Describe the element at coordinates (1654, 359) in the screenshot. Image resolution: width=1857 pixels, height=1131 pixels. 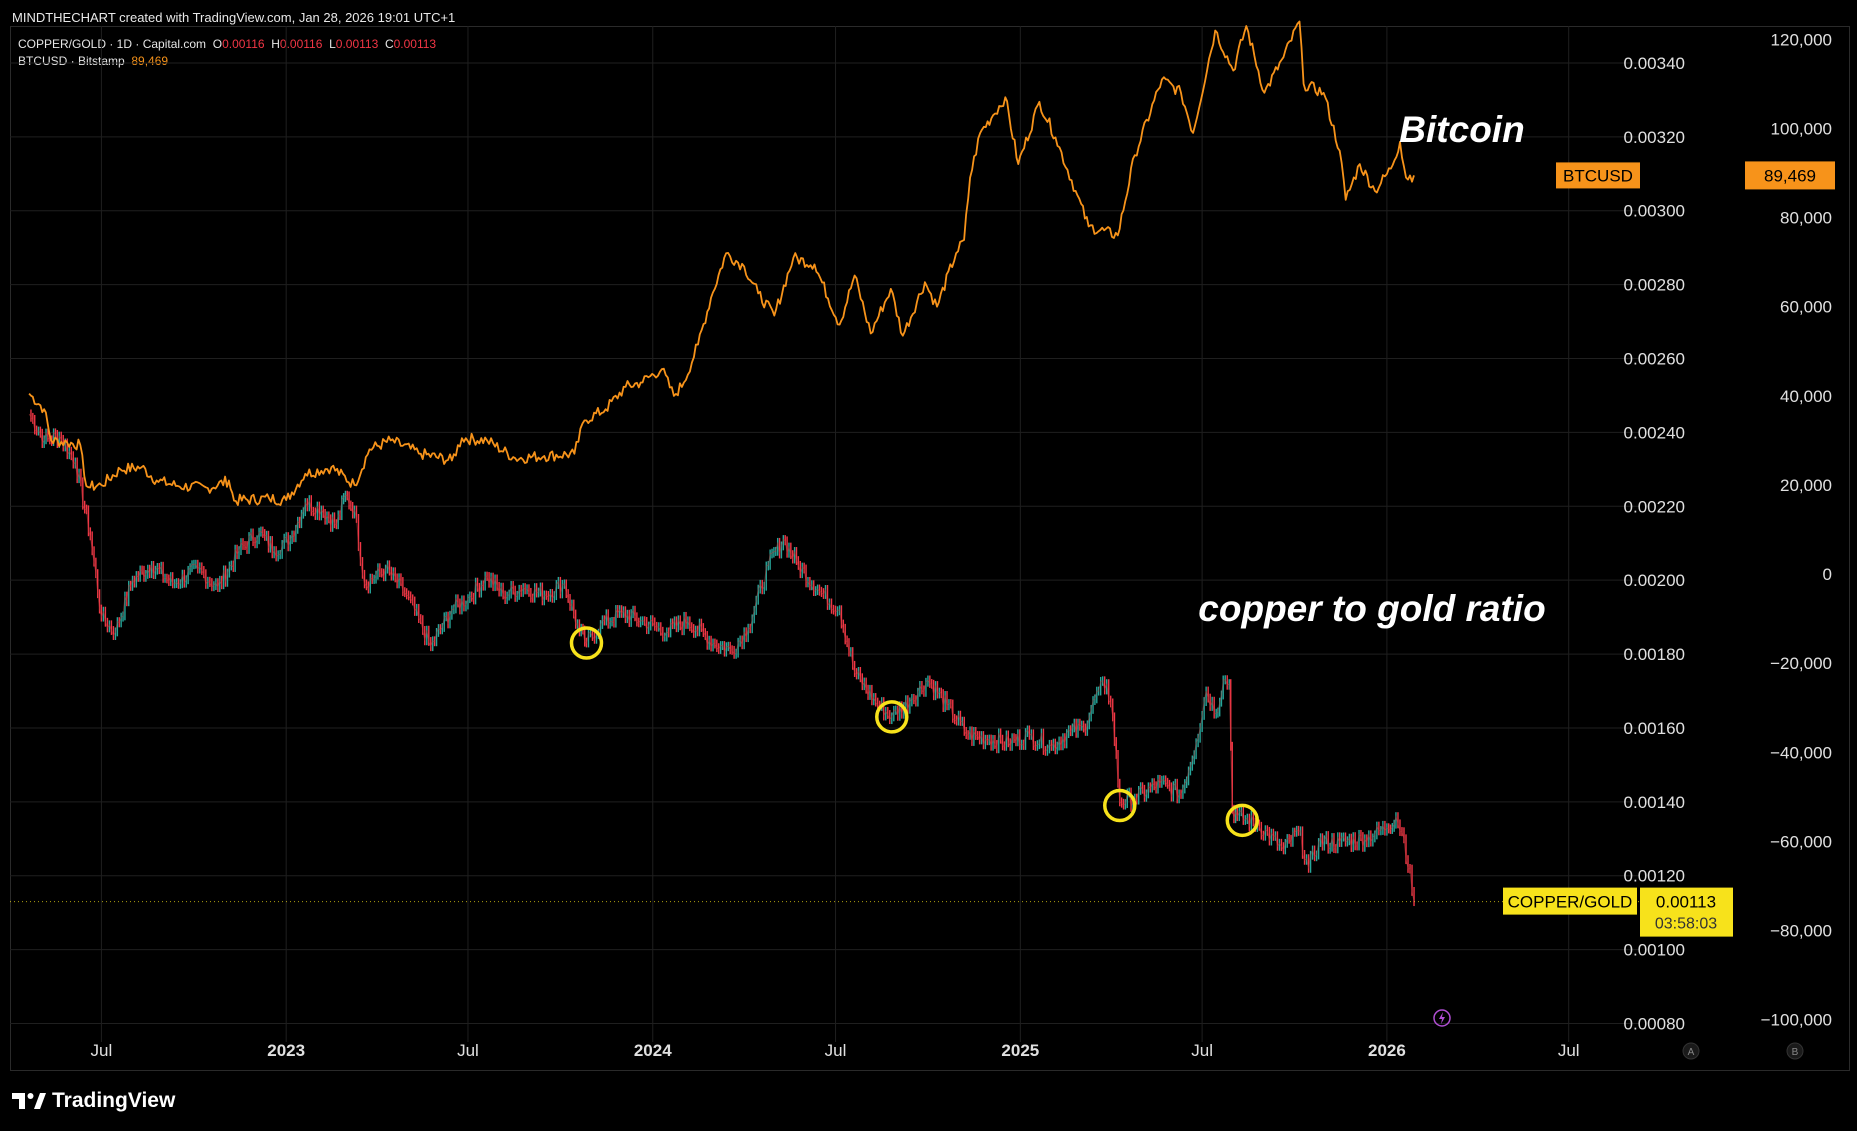
I see `y-tick-label-ratio: 0.00260` at that location.